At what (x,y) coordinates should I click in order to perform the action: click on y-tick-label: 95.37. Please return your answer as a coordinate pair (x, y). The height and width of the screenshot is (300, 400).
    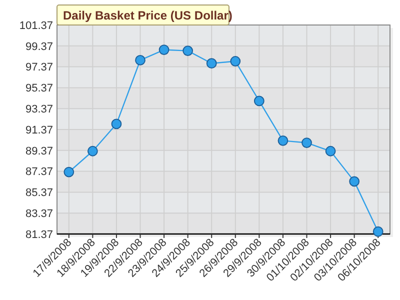
    Looking at the image, I should click on (39, 88).